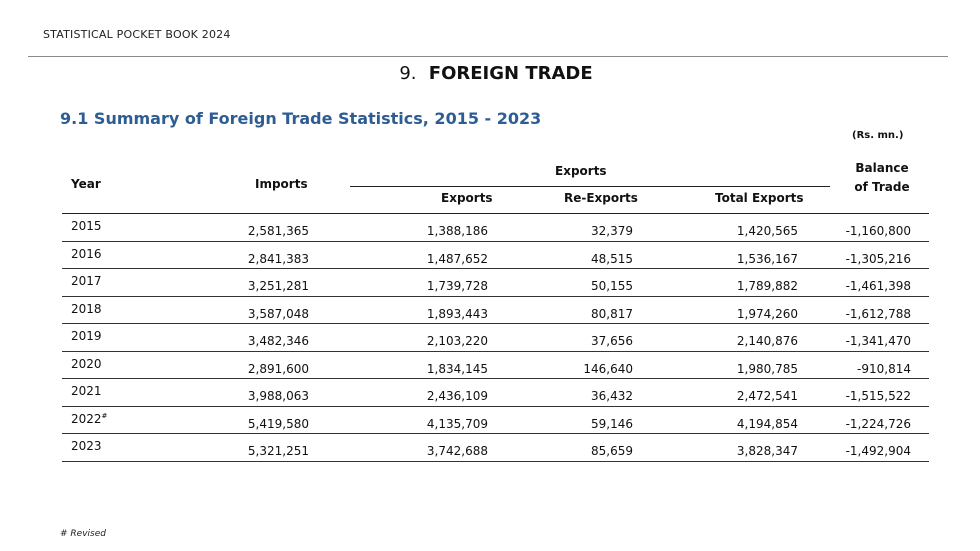 The width and height of the screenshot is (980, 551). Describe the element at coordinates (581, 171) in the screenshot. I see `column-group-header-exports: Exports` at that location.